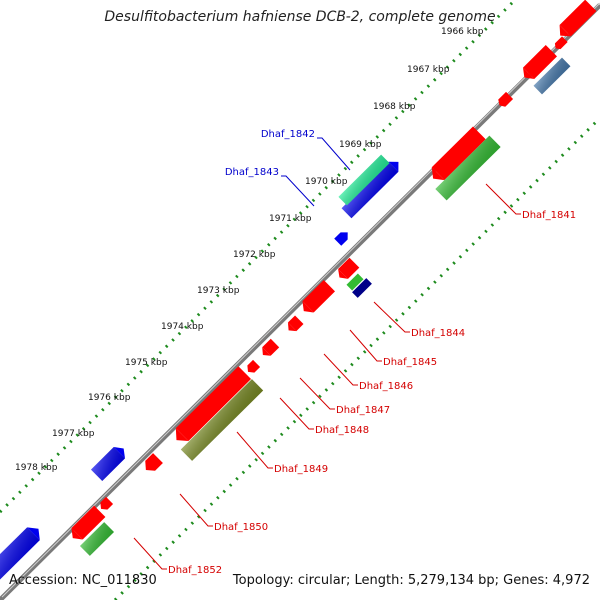 The width and height of the screenshot is (600, 600). Describe the element at coordinates (360, 145) in the screenshot. I see `kbp-label: 1969 kbp` at that location.